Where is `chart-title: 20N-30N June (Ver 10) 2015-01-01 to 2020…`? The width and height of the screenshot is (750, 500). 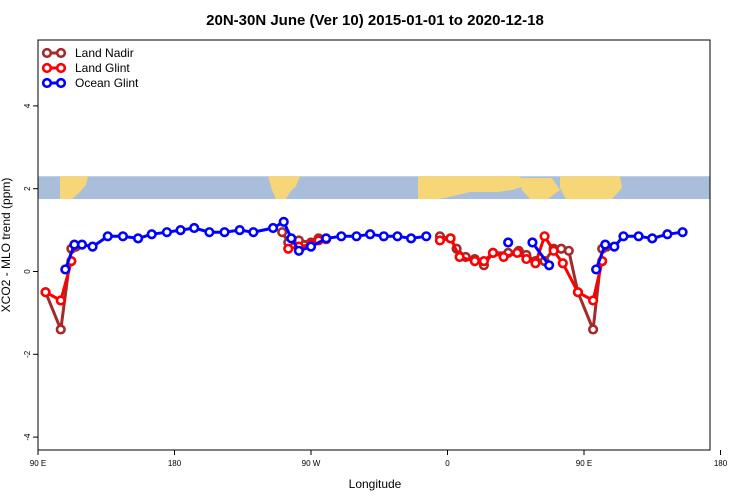
chart-title: 20N-30N June (Ver 10) 2015-01-01 to 2020… is located at coordinates (375, 20).